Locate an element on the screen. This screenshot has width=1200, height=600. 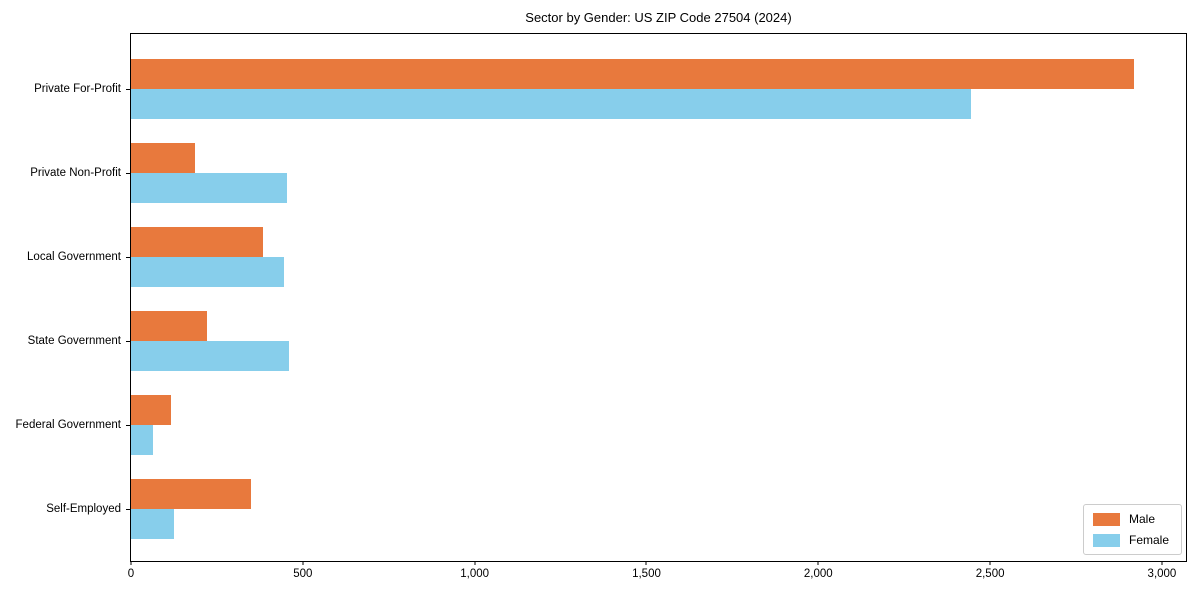
y-axis-label: State Government is located at coordinates (74, 341).